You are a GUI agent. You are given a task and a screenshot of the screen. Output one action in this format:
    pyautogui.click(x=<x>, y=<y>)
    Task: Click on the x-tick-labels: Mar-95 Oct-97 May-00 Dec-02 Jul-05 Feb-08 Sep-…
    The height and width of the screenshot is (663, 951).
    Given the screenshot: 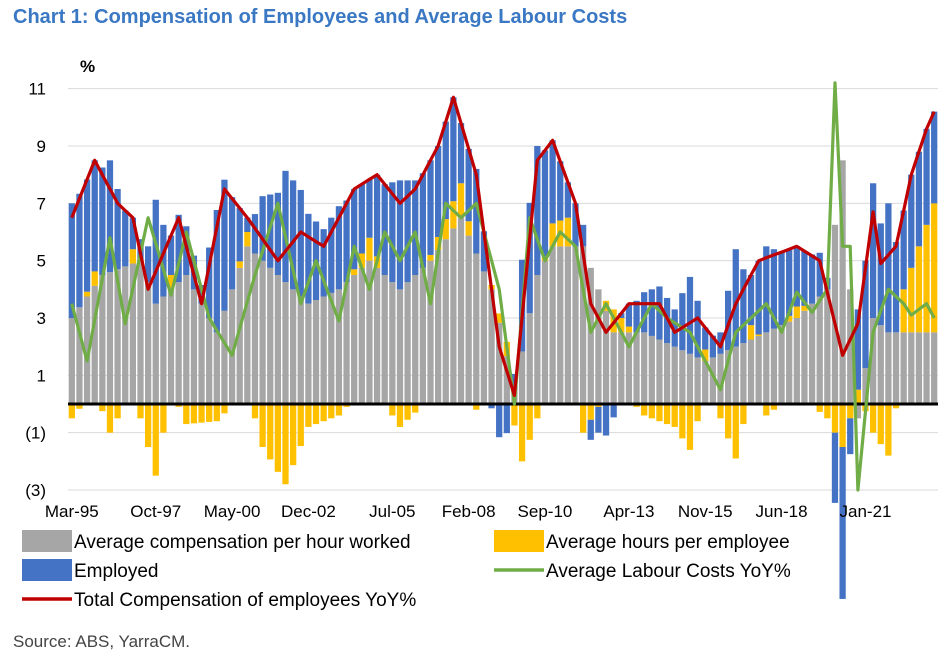 What is the action you would take?
    pyautogui.click(x=468, y=511)
    